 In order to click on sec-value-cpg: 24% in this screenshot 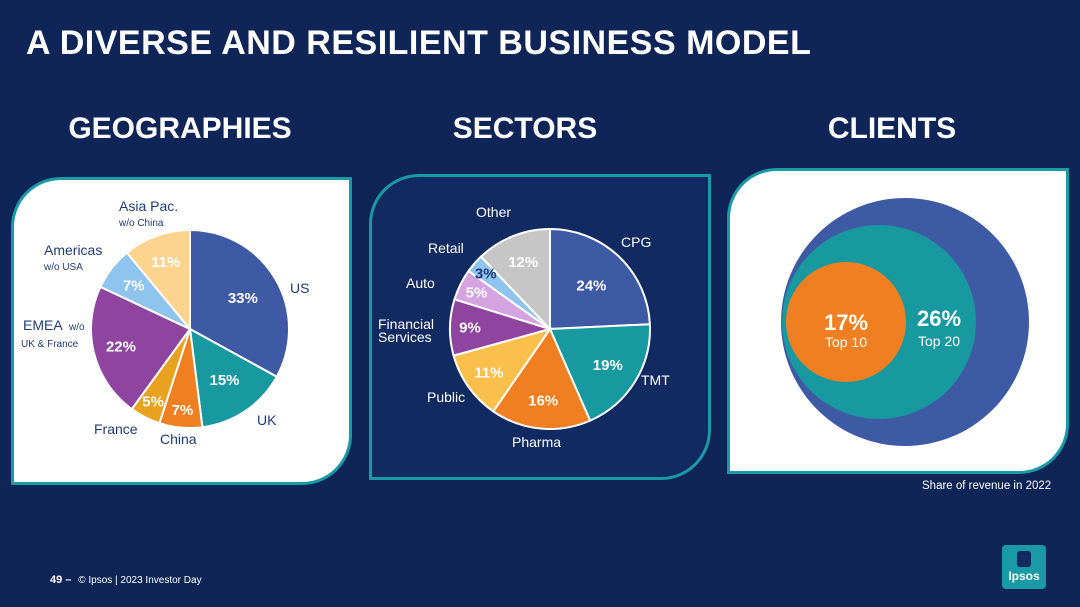, I will do `click(591, 286)`.